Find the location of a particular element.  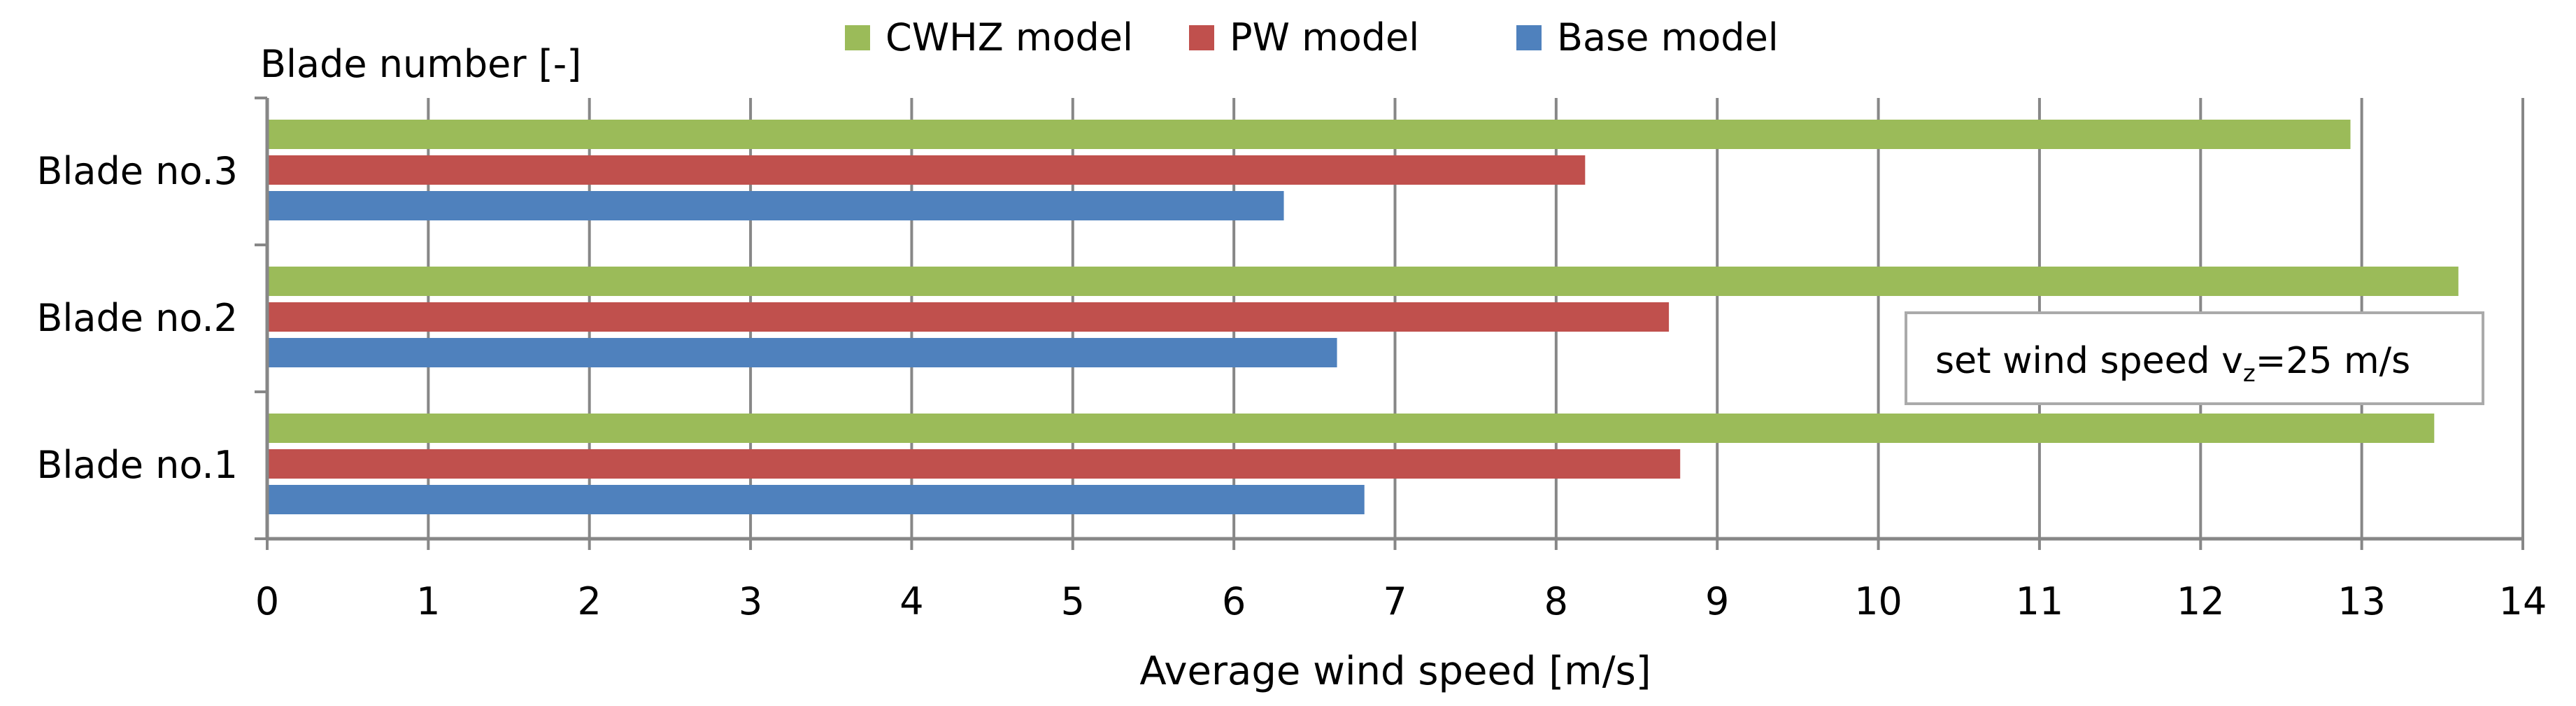

x-tick-label-5: 5 is located at coordinates (1073, 601).